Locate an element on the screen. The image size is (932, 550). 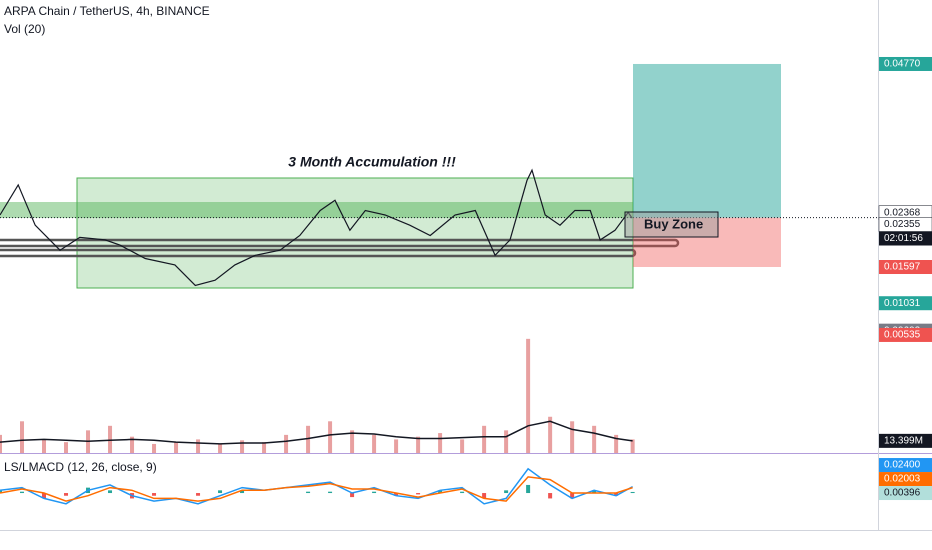
price-tag-label: 0.01597 is located at coordinates (902, 267).